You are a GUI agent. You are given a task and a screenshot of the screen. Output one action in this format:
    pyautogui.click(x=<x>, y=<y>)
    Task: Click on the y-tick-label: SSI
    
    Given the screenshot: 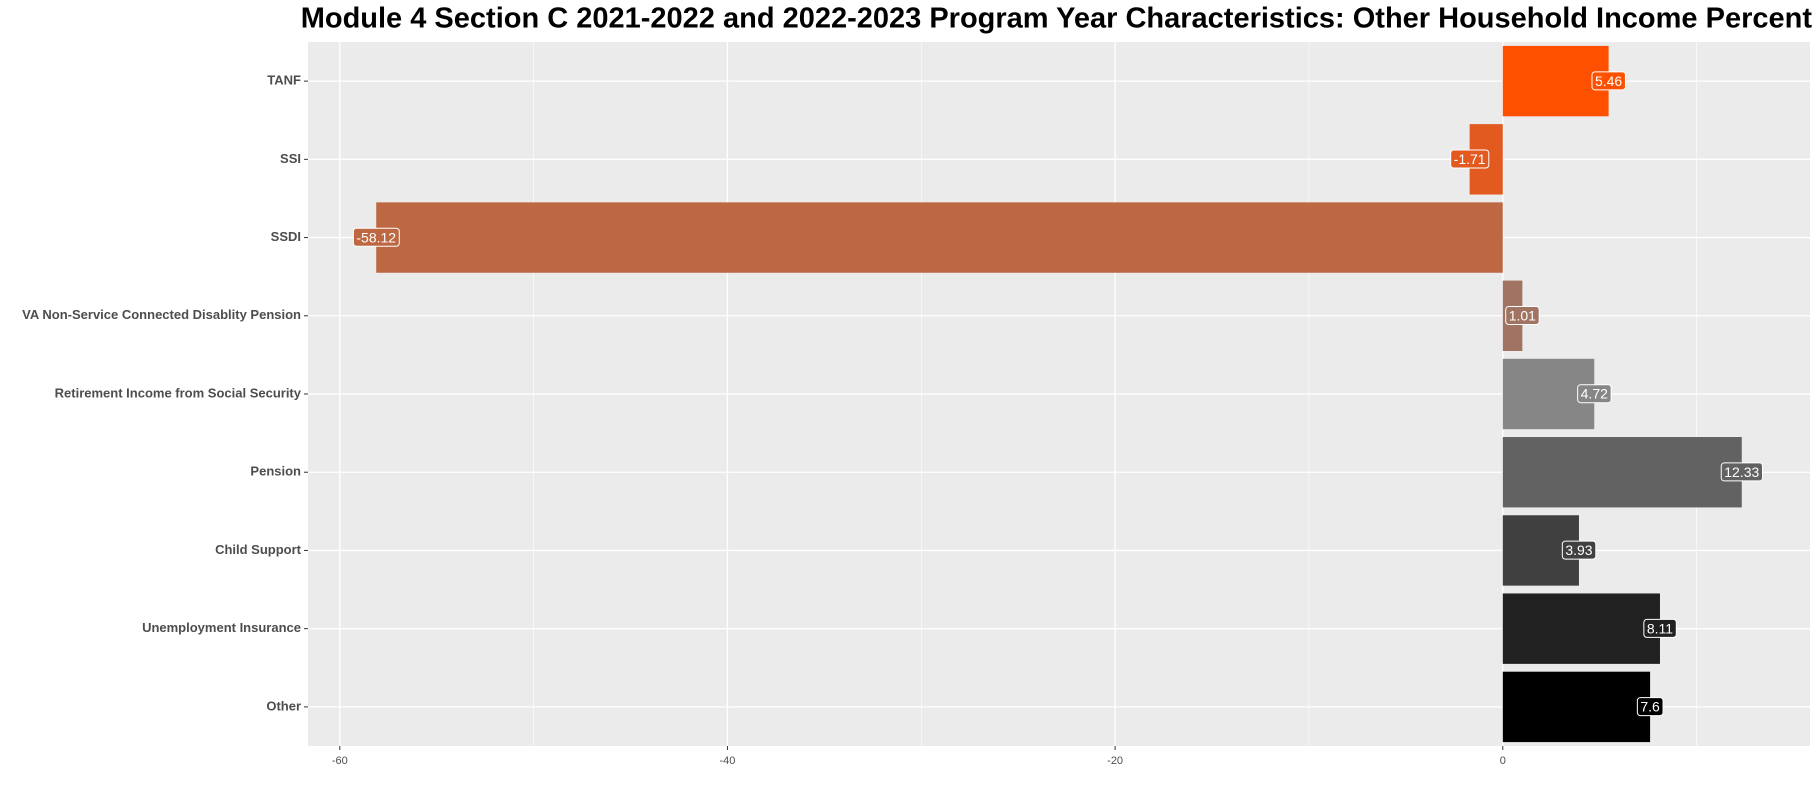 What is the action you would take?
    pyautogui.click(x=290, y=158)
    